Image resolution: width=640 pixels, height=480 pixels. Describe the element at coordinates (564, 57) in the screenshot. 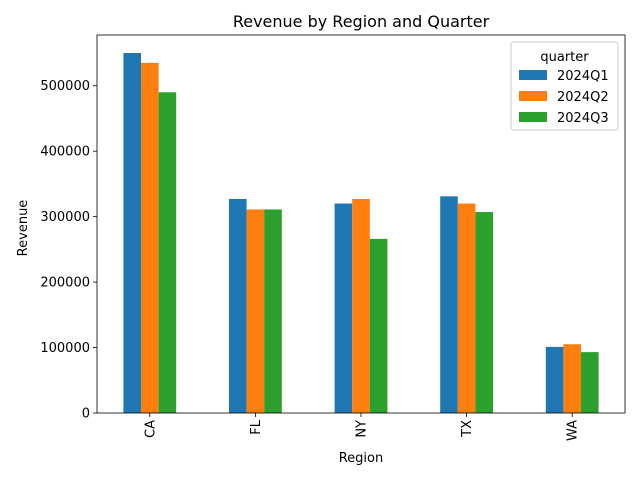

I see `legend-title: quarter` at that location.